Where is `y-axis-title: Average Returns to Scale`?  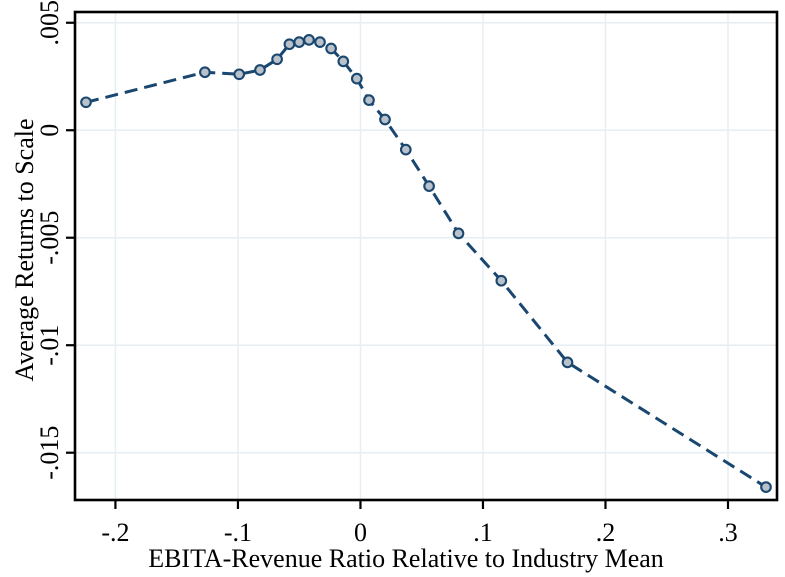
y-axis-title: Average Returns to Scale is located at coordinates (24, 249).